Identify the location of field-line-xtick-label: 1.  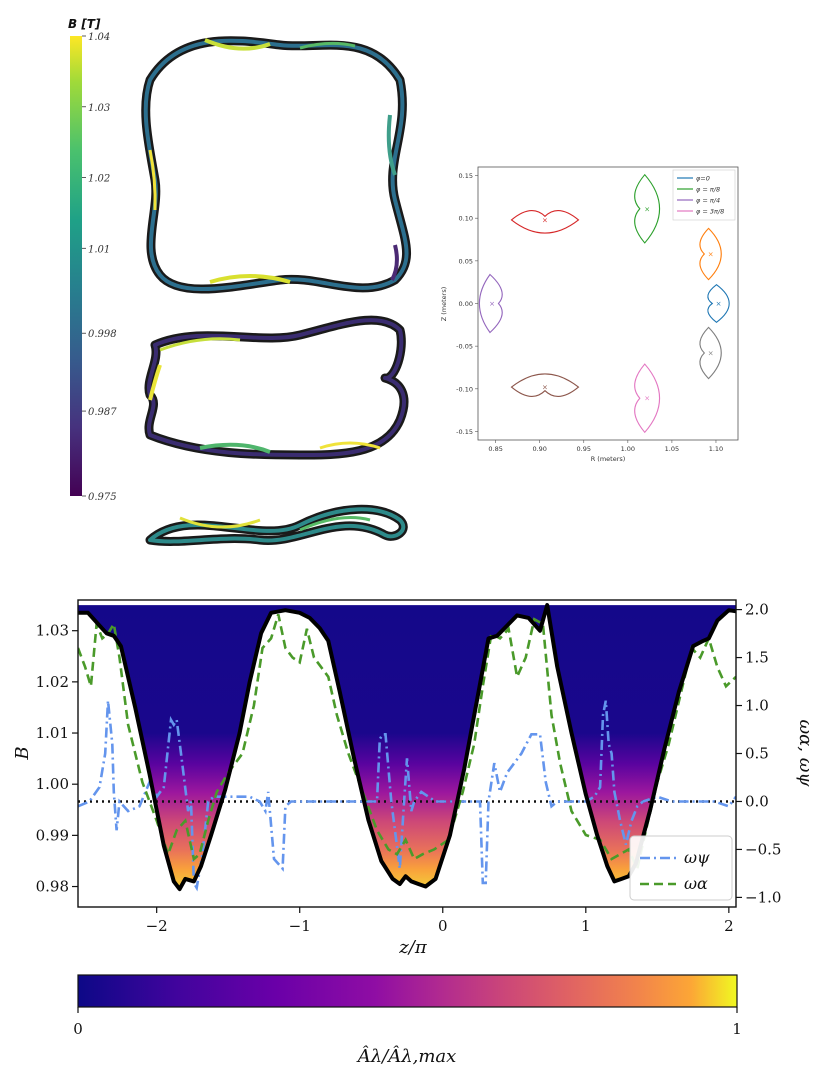
(586, 926).